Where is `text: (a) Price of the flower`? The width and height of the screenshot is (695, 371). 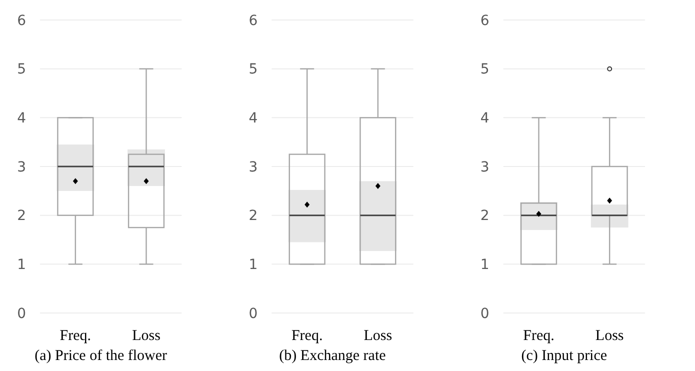
text: (a) Price of the flower is located at coordinates (101, 356).